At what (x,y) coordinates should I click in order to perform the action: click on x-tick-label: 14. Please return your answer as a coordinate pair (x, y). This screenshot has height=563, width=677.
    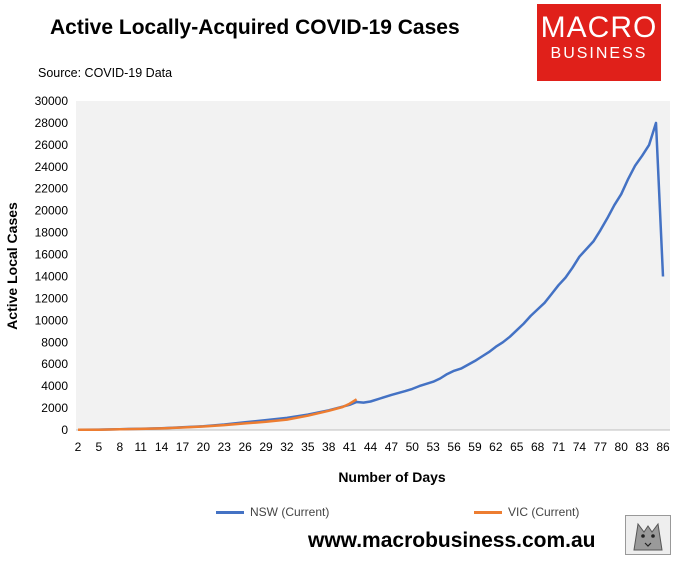
    Looking at the image, I should click on (162, 447).